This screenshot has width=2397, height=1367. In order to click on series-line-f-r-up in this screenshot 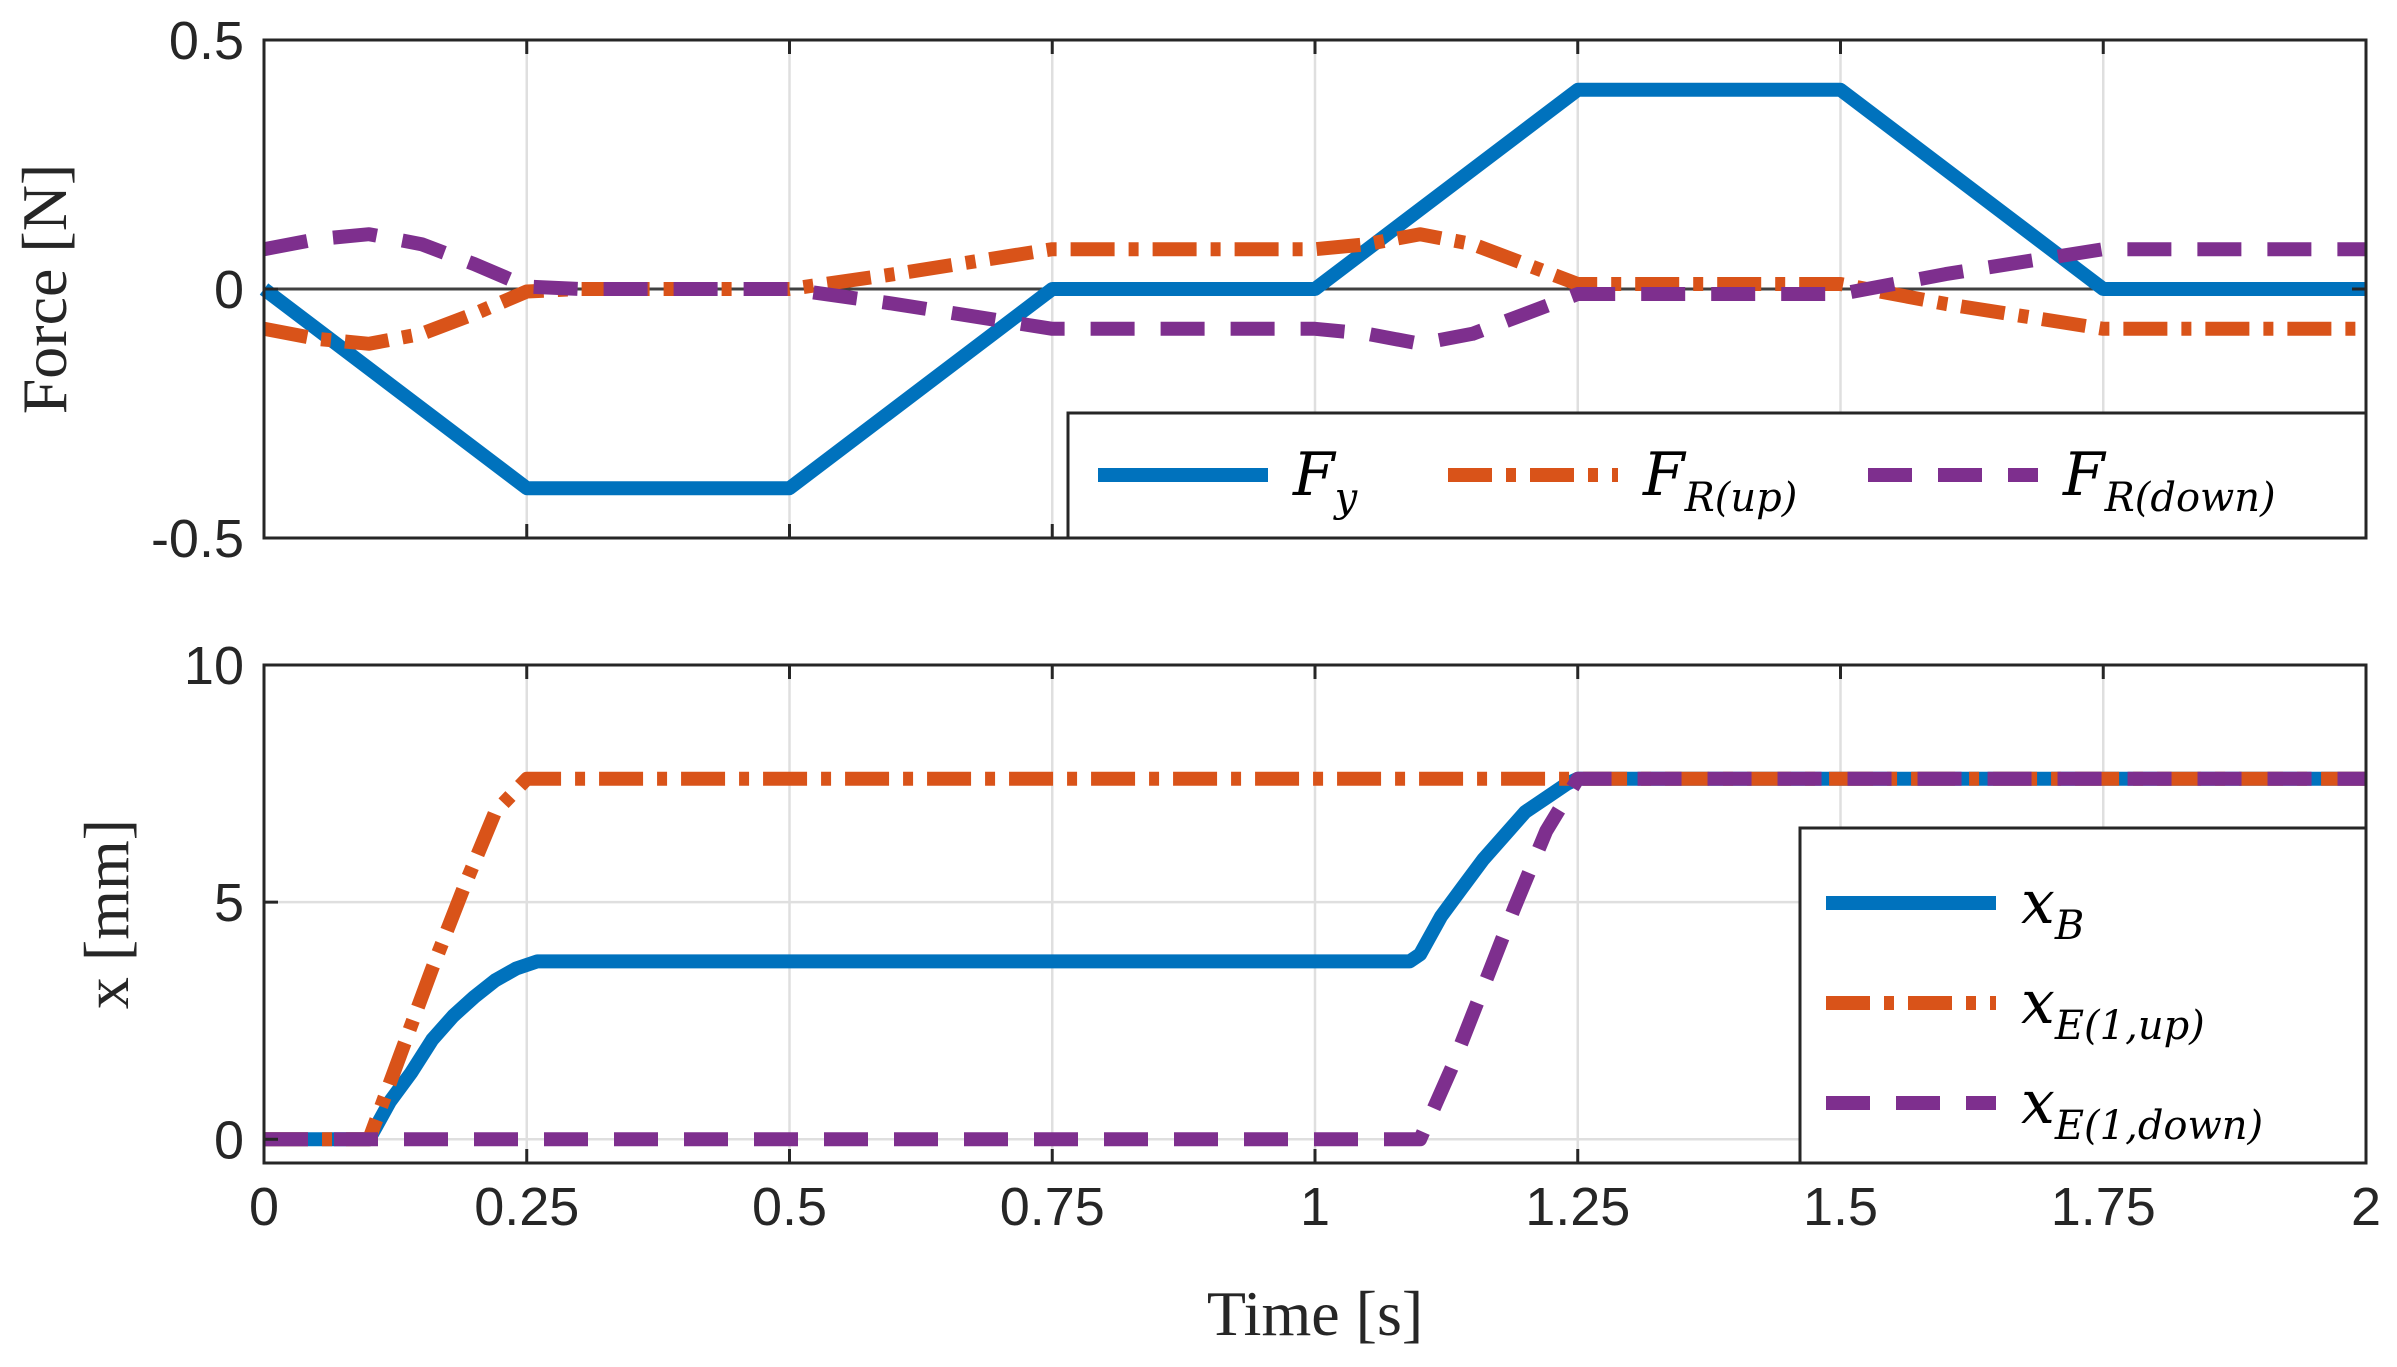, I will do `click(1314, 289)`.